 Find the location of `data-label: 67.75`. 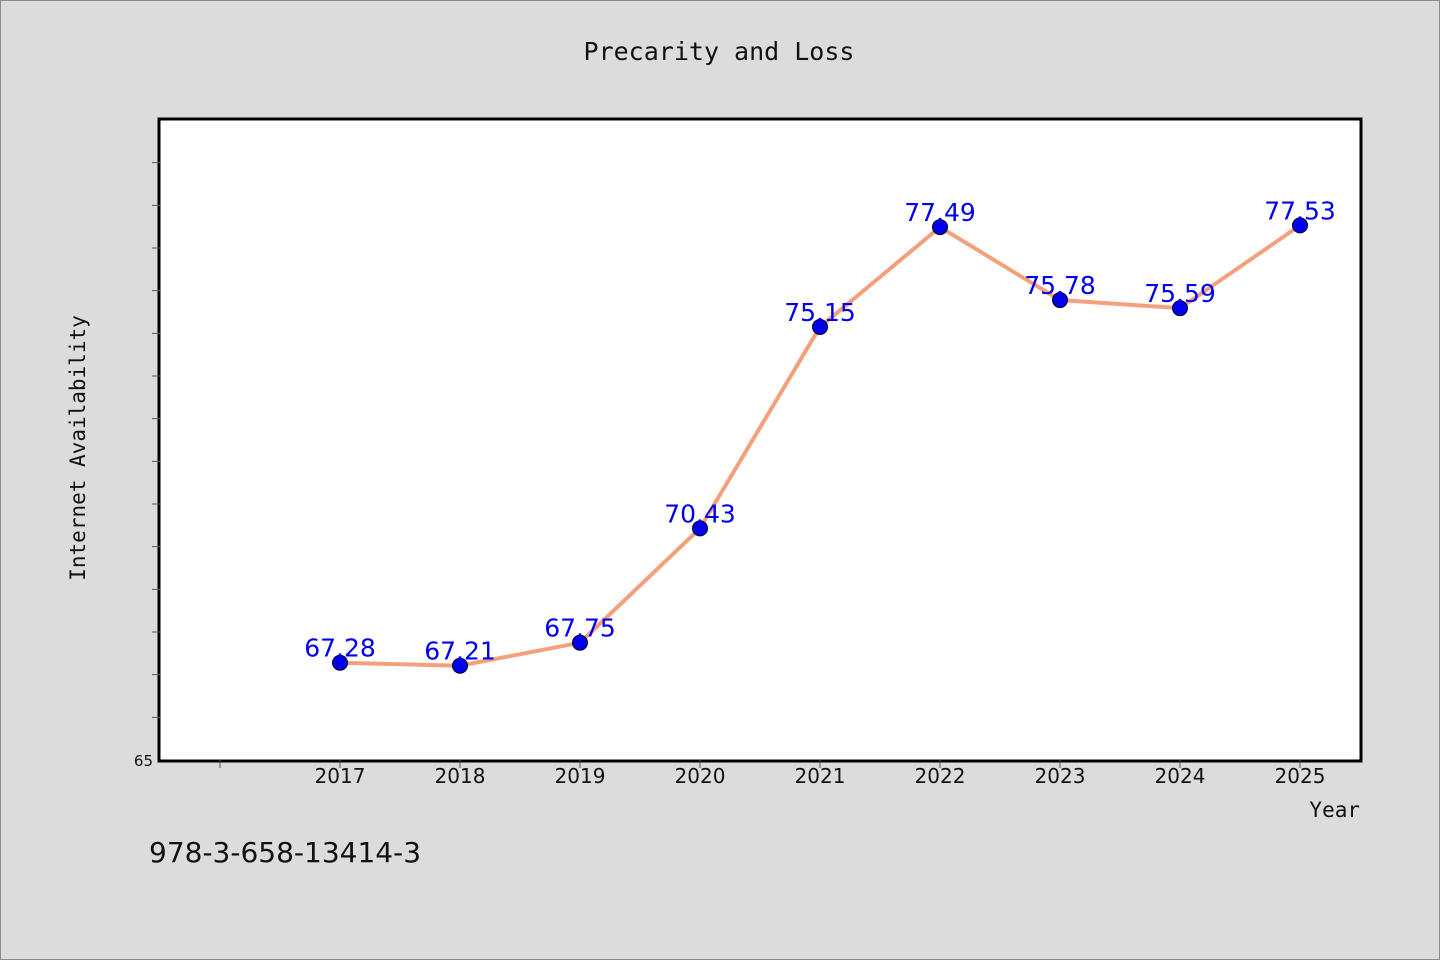

data-label: 67.75 is located at coordinates (580, 628).